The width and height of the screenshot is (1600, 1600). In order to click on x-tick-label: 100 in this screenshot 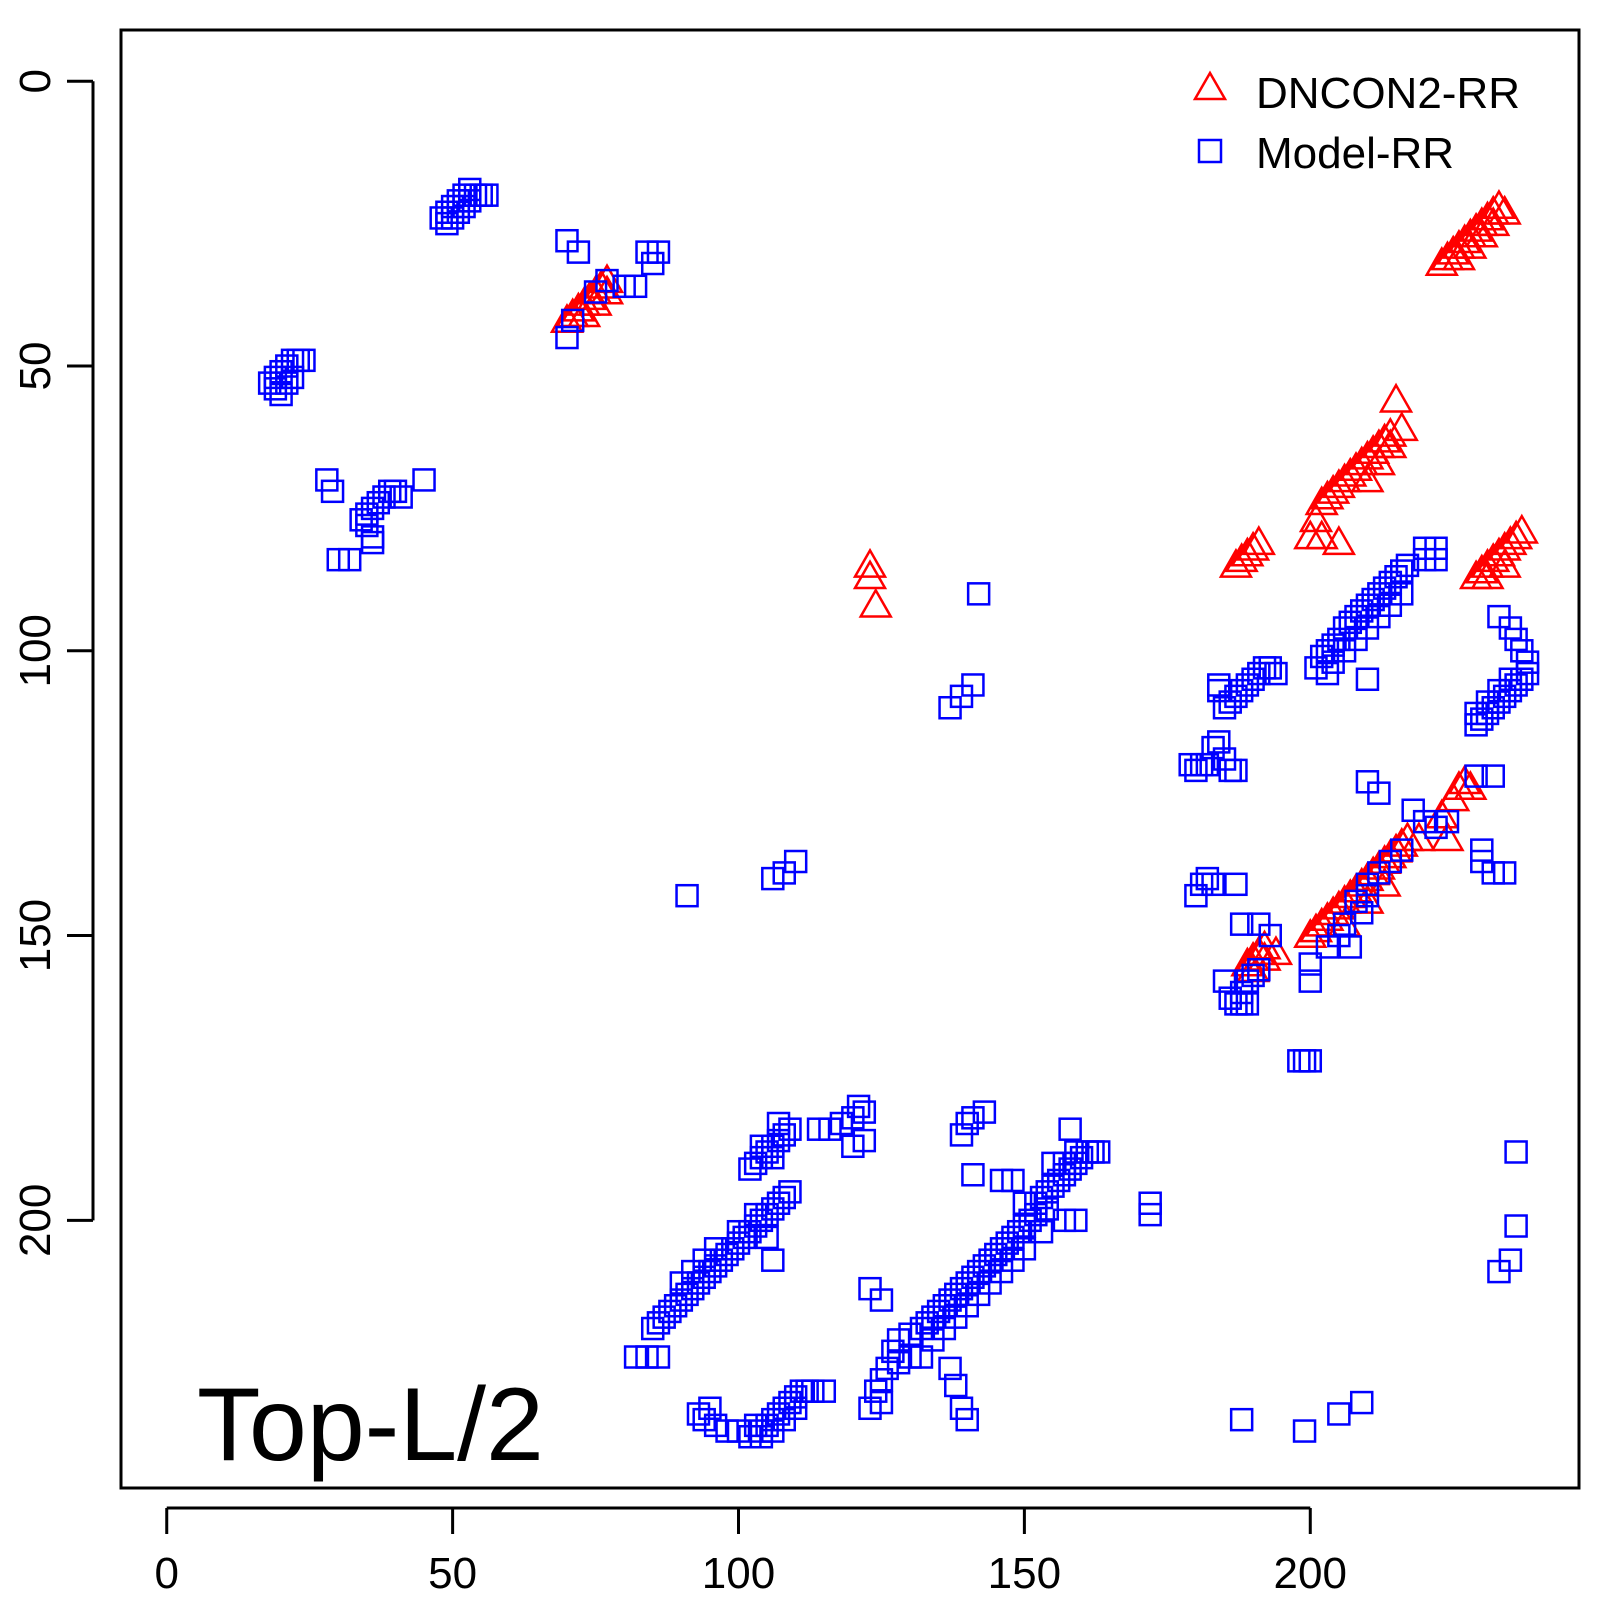, I will do `click(738, 1573)`.